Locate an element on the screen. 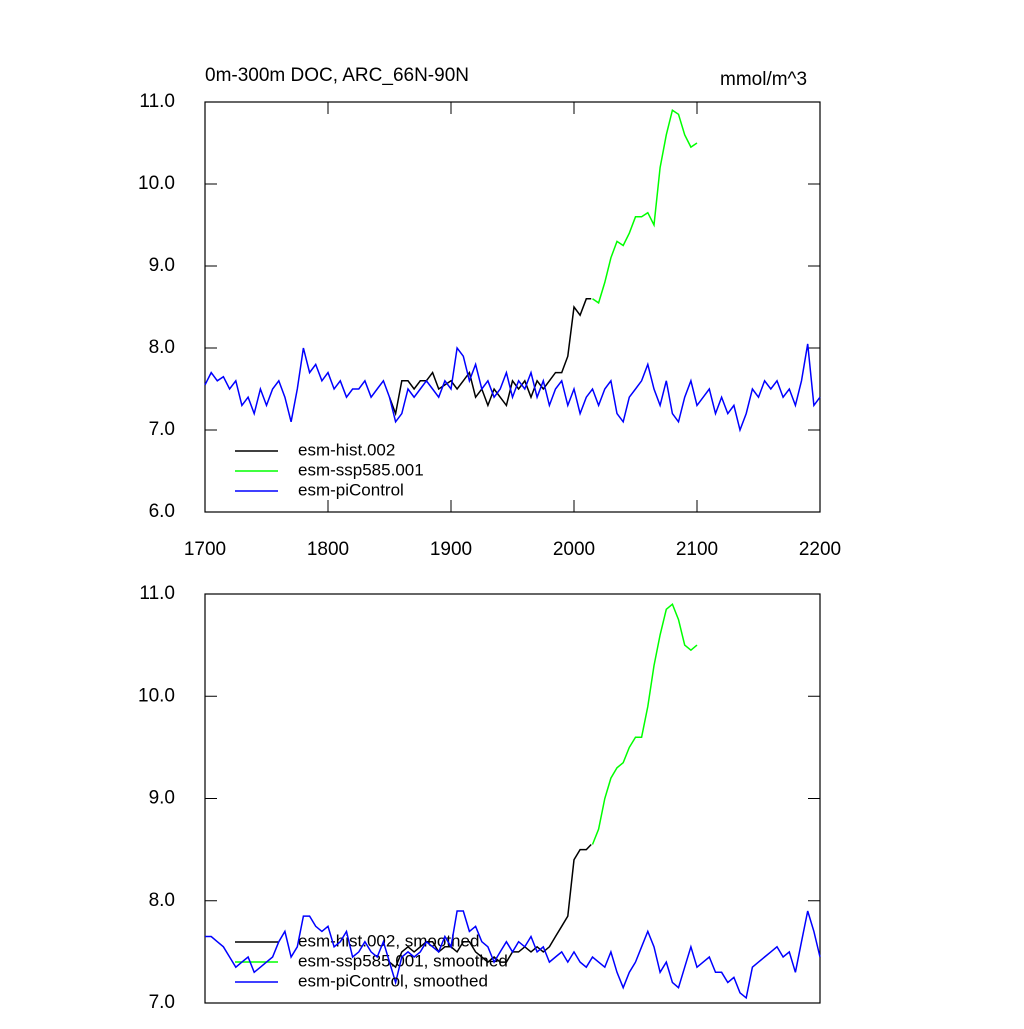 The width and height of the screenshot is (1024, 1029). x-tick-label: 1900 is located at coordinates (451, 549).